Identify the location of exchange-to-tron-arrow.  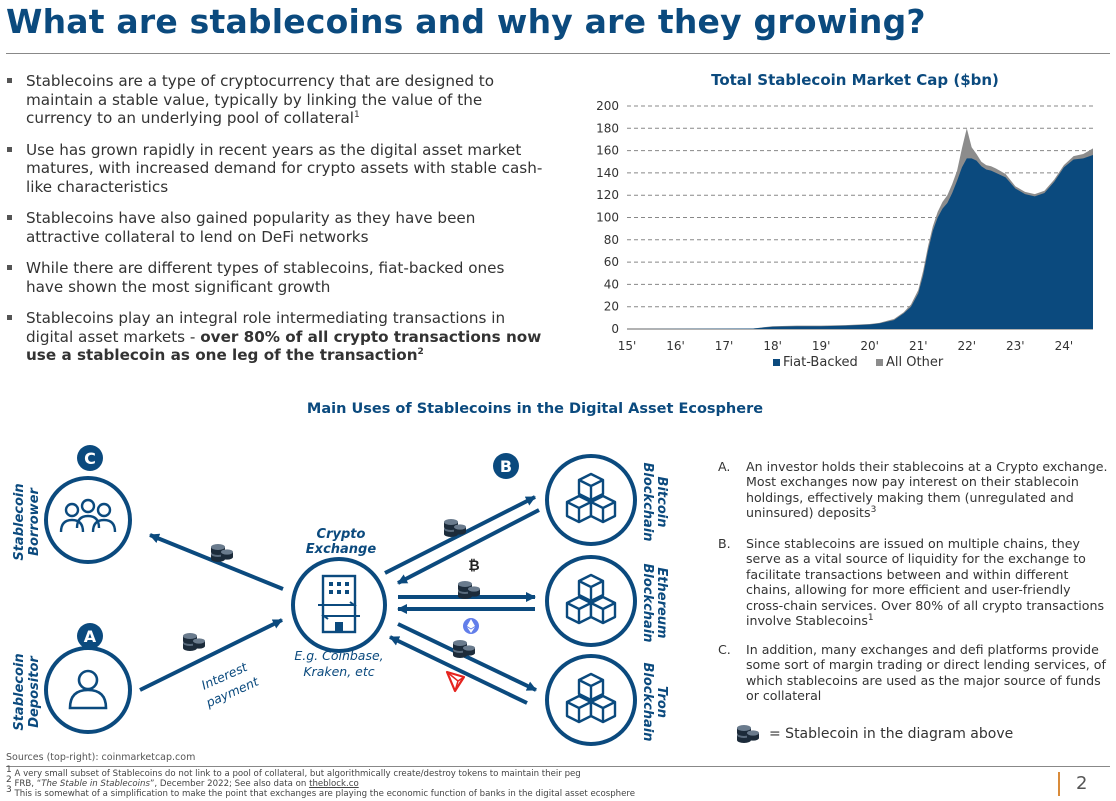
(467, 657).